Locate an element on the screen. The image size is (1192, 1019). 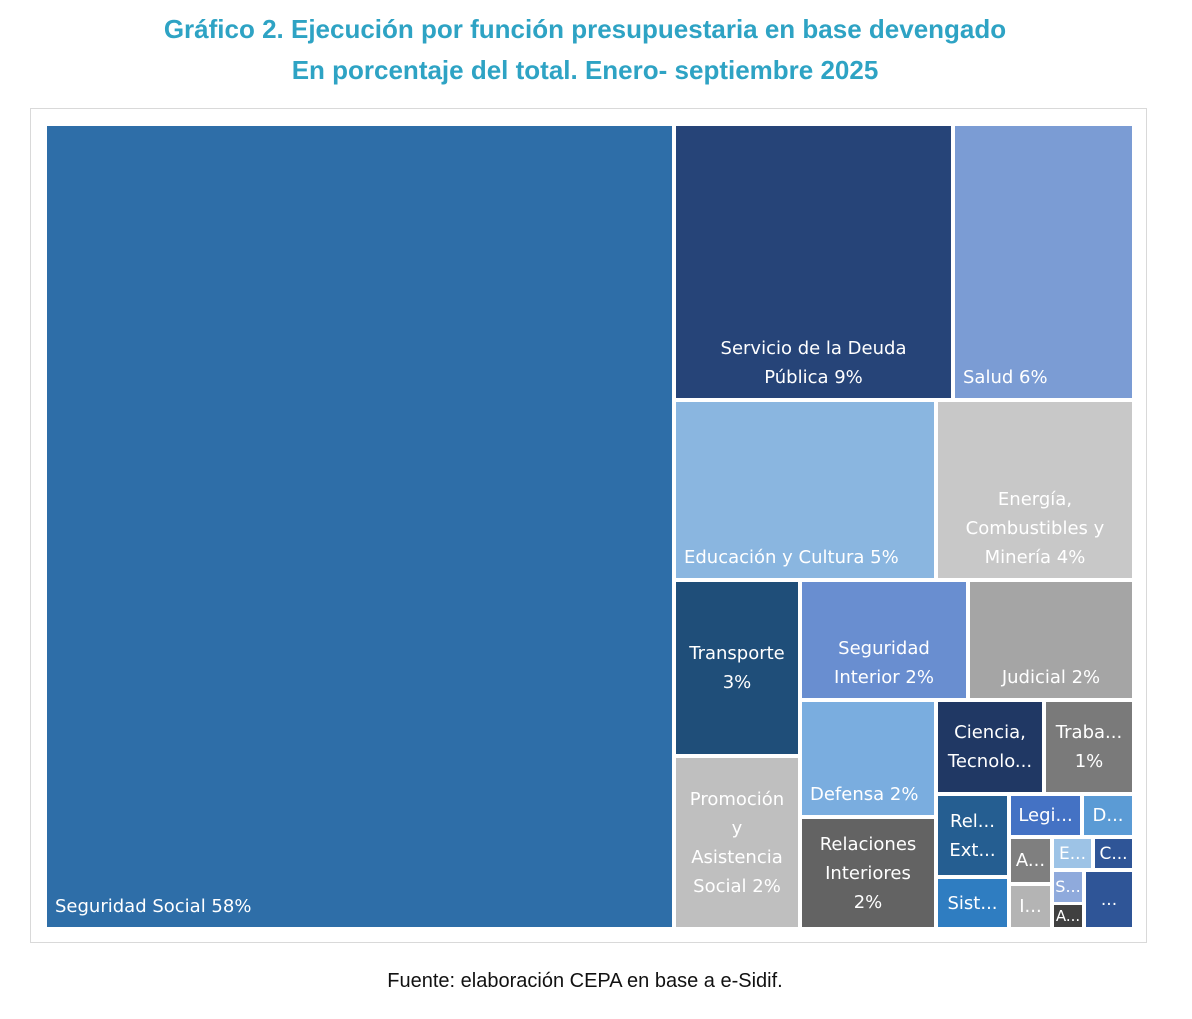
tile-label: Seguridad Social 58% is located at coordinates (153, 906).